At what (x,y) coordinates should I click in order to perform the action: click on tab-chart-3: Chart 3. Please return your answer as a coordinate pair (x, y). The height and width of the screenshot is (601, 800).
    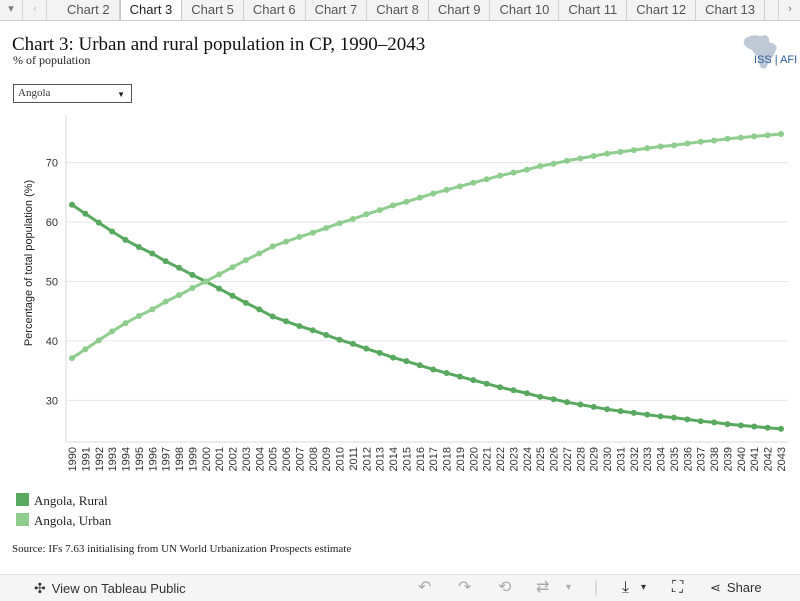
    Looking at the image, I should click on (151, 10).